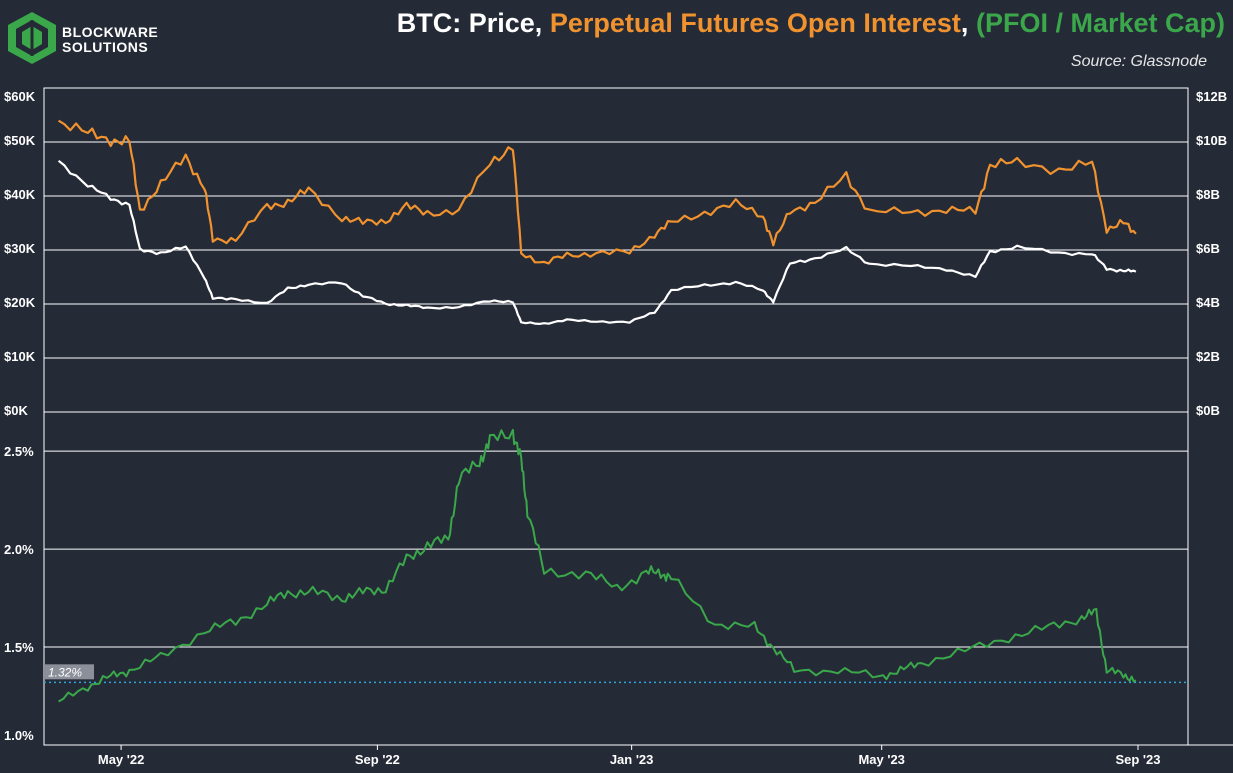 The image size is (1233, 773). Describe the element at coordinates (110, 32) in the screenshot. I see `logo-line-1: BLOCKWARE` at that location.